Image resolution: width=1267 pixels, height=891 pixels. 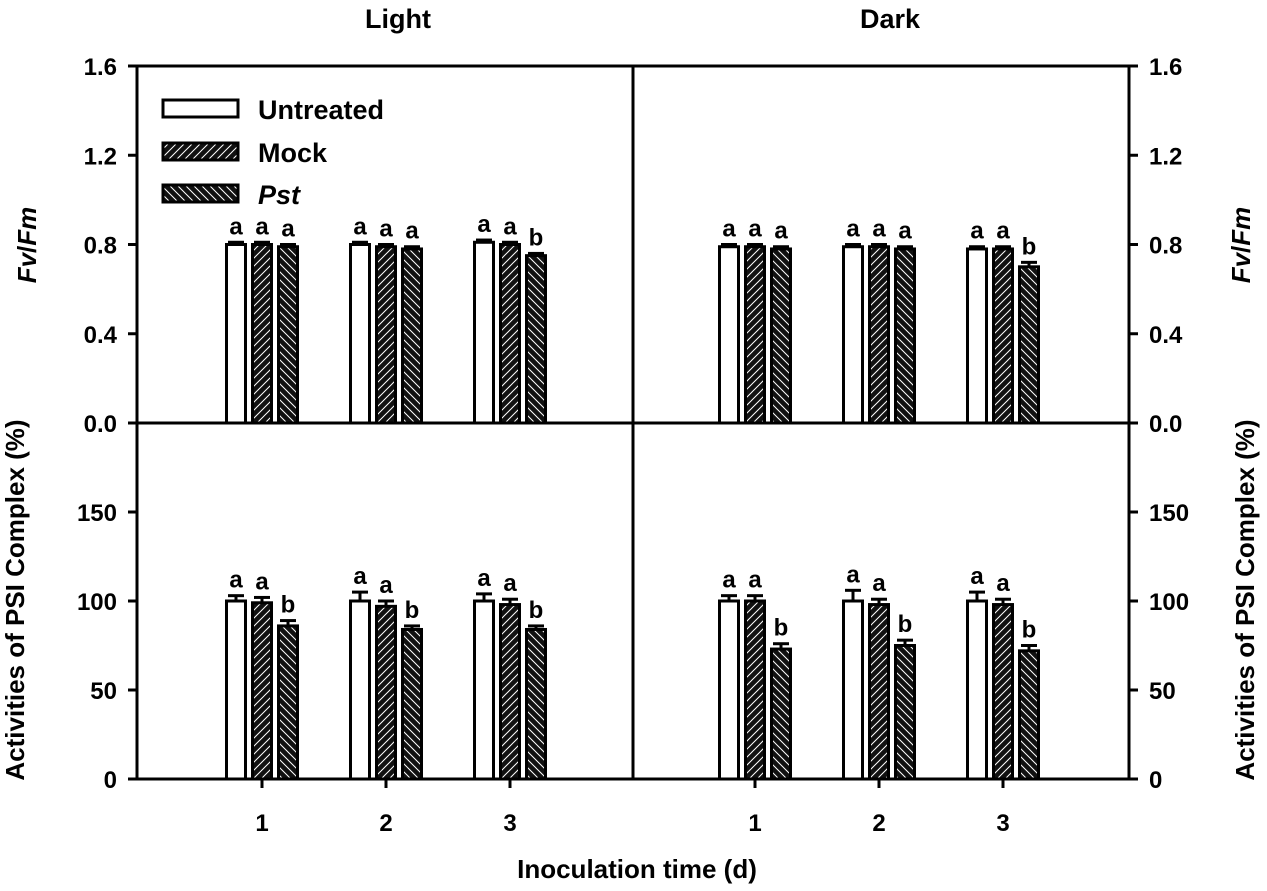 What do you see at coordinates (977, 690) in the screenshot?
I see `bar-dark-psi-untreated-day3` at bounding box center [977, 690].